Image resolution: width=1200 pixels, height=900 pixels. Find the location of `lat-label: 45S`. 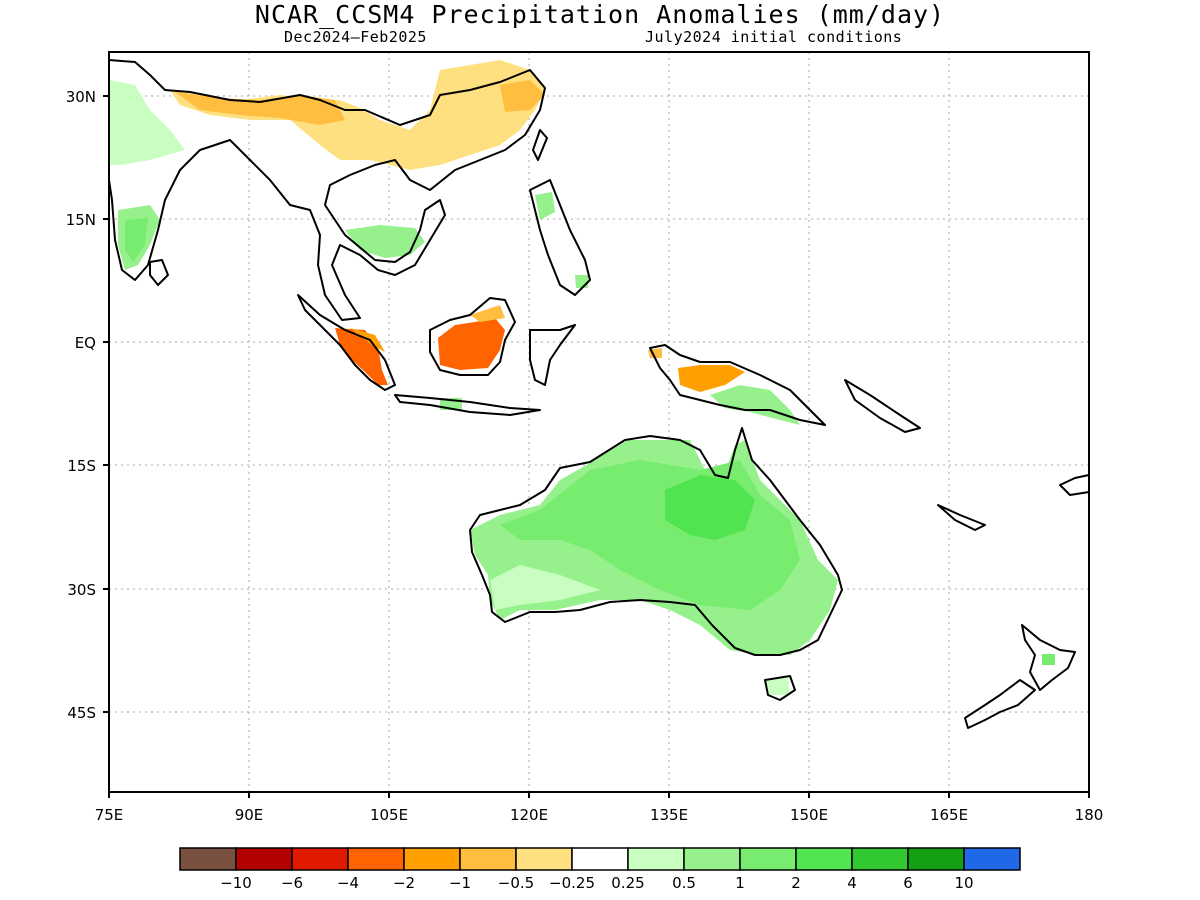

lat-label: 45S is located at coordinates (81, 713).